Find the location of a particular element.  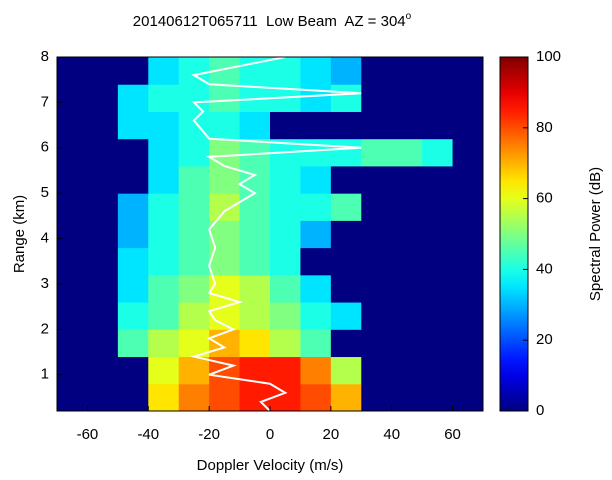

colorbar-tick-label: 80 is located at coordinates (544, 127).